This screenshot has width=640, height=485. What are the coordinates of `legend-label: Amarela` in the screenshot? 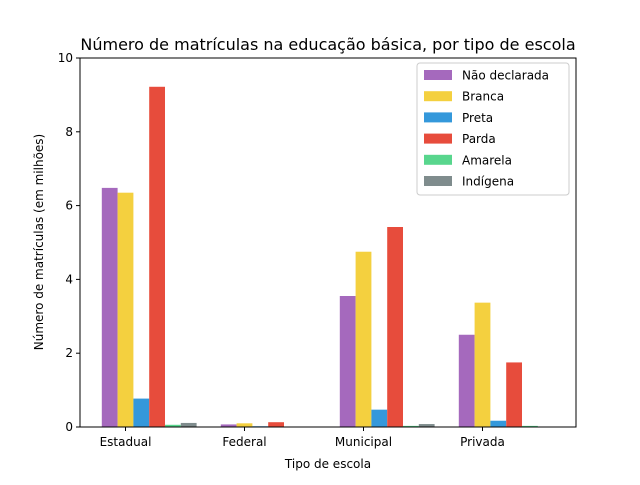 It's located at (487, 160).